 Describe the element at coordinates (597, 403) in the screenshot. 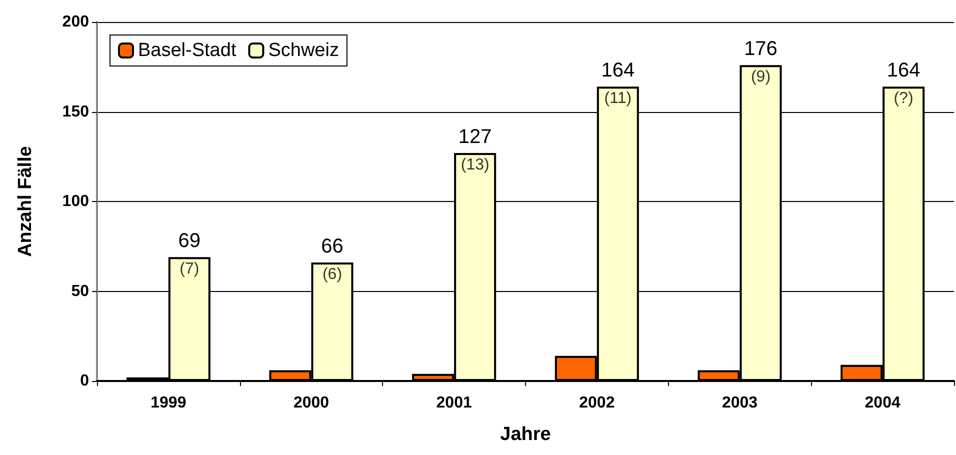

I see `x-tick-label: 2002` at that location.